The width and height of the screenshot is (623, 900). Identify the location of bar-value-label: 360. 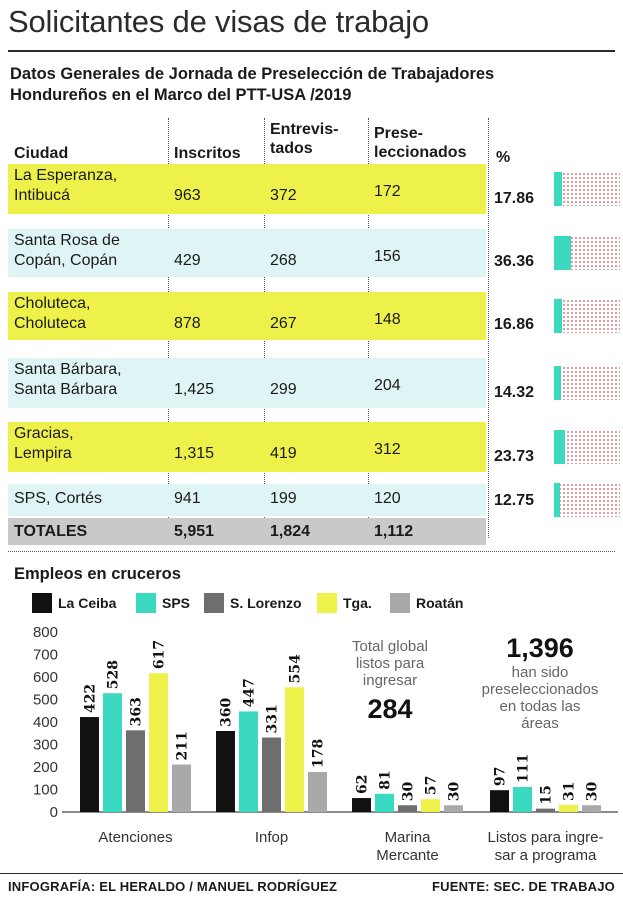
(227, 712).